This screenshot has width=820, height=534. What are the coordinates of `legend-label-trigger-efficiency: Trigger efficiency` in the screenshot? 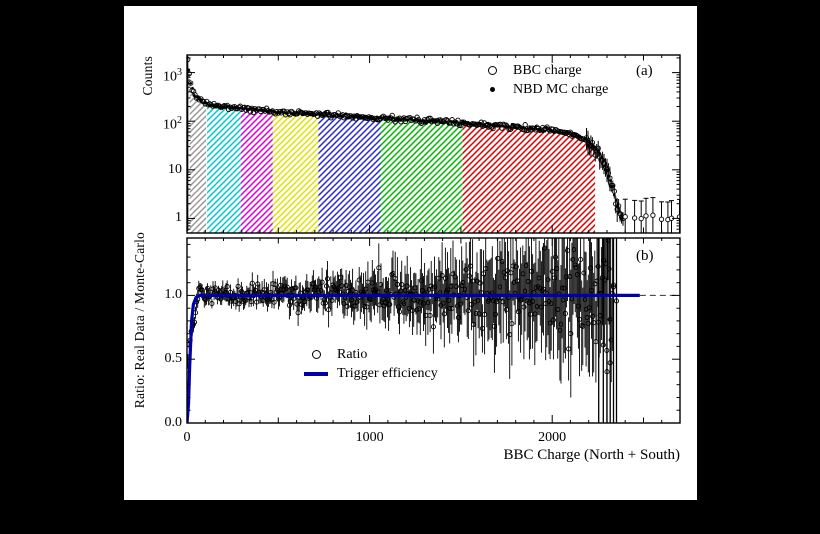 It's located at (387, 373).